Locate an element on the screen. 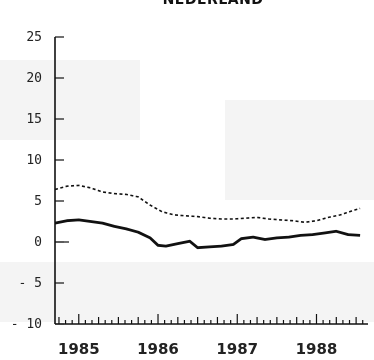 The height and width of the screenshot is (360, 374). y-tick-label: 0 is located at coordinates (38, 242).